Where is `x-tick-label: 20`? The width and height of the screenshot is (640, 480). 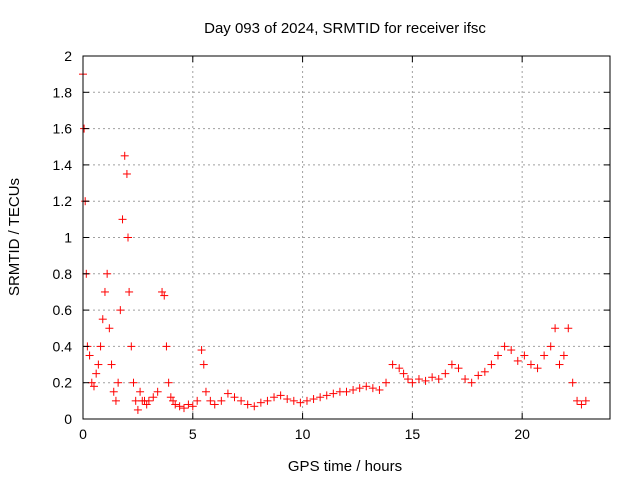 x-tick-label: 20 is located at coordinates (522, 434).